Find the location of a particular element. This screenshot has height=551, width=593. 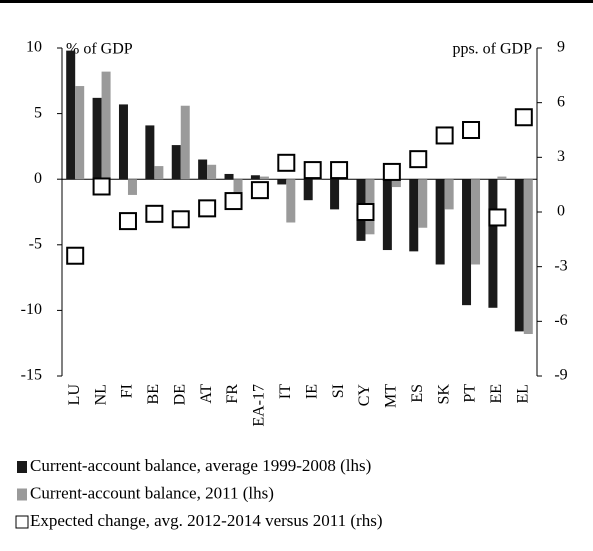

x-tick-label: NL is located at coordinates (100, 394).